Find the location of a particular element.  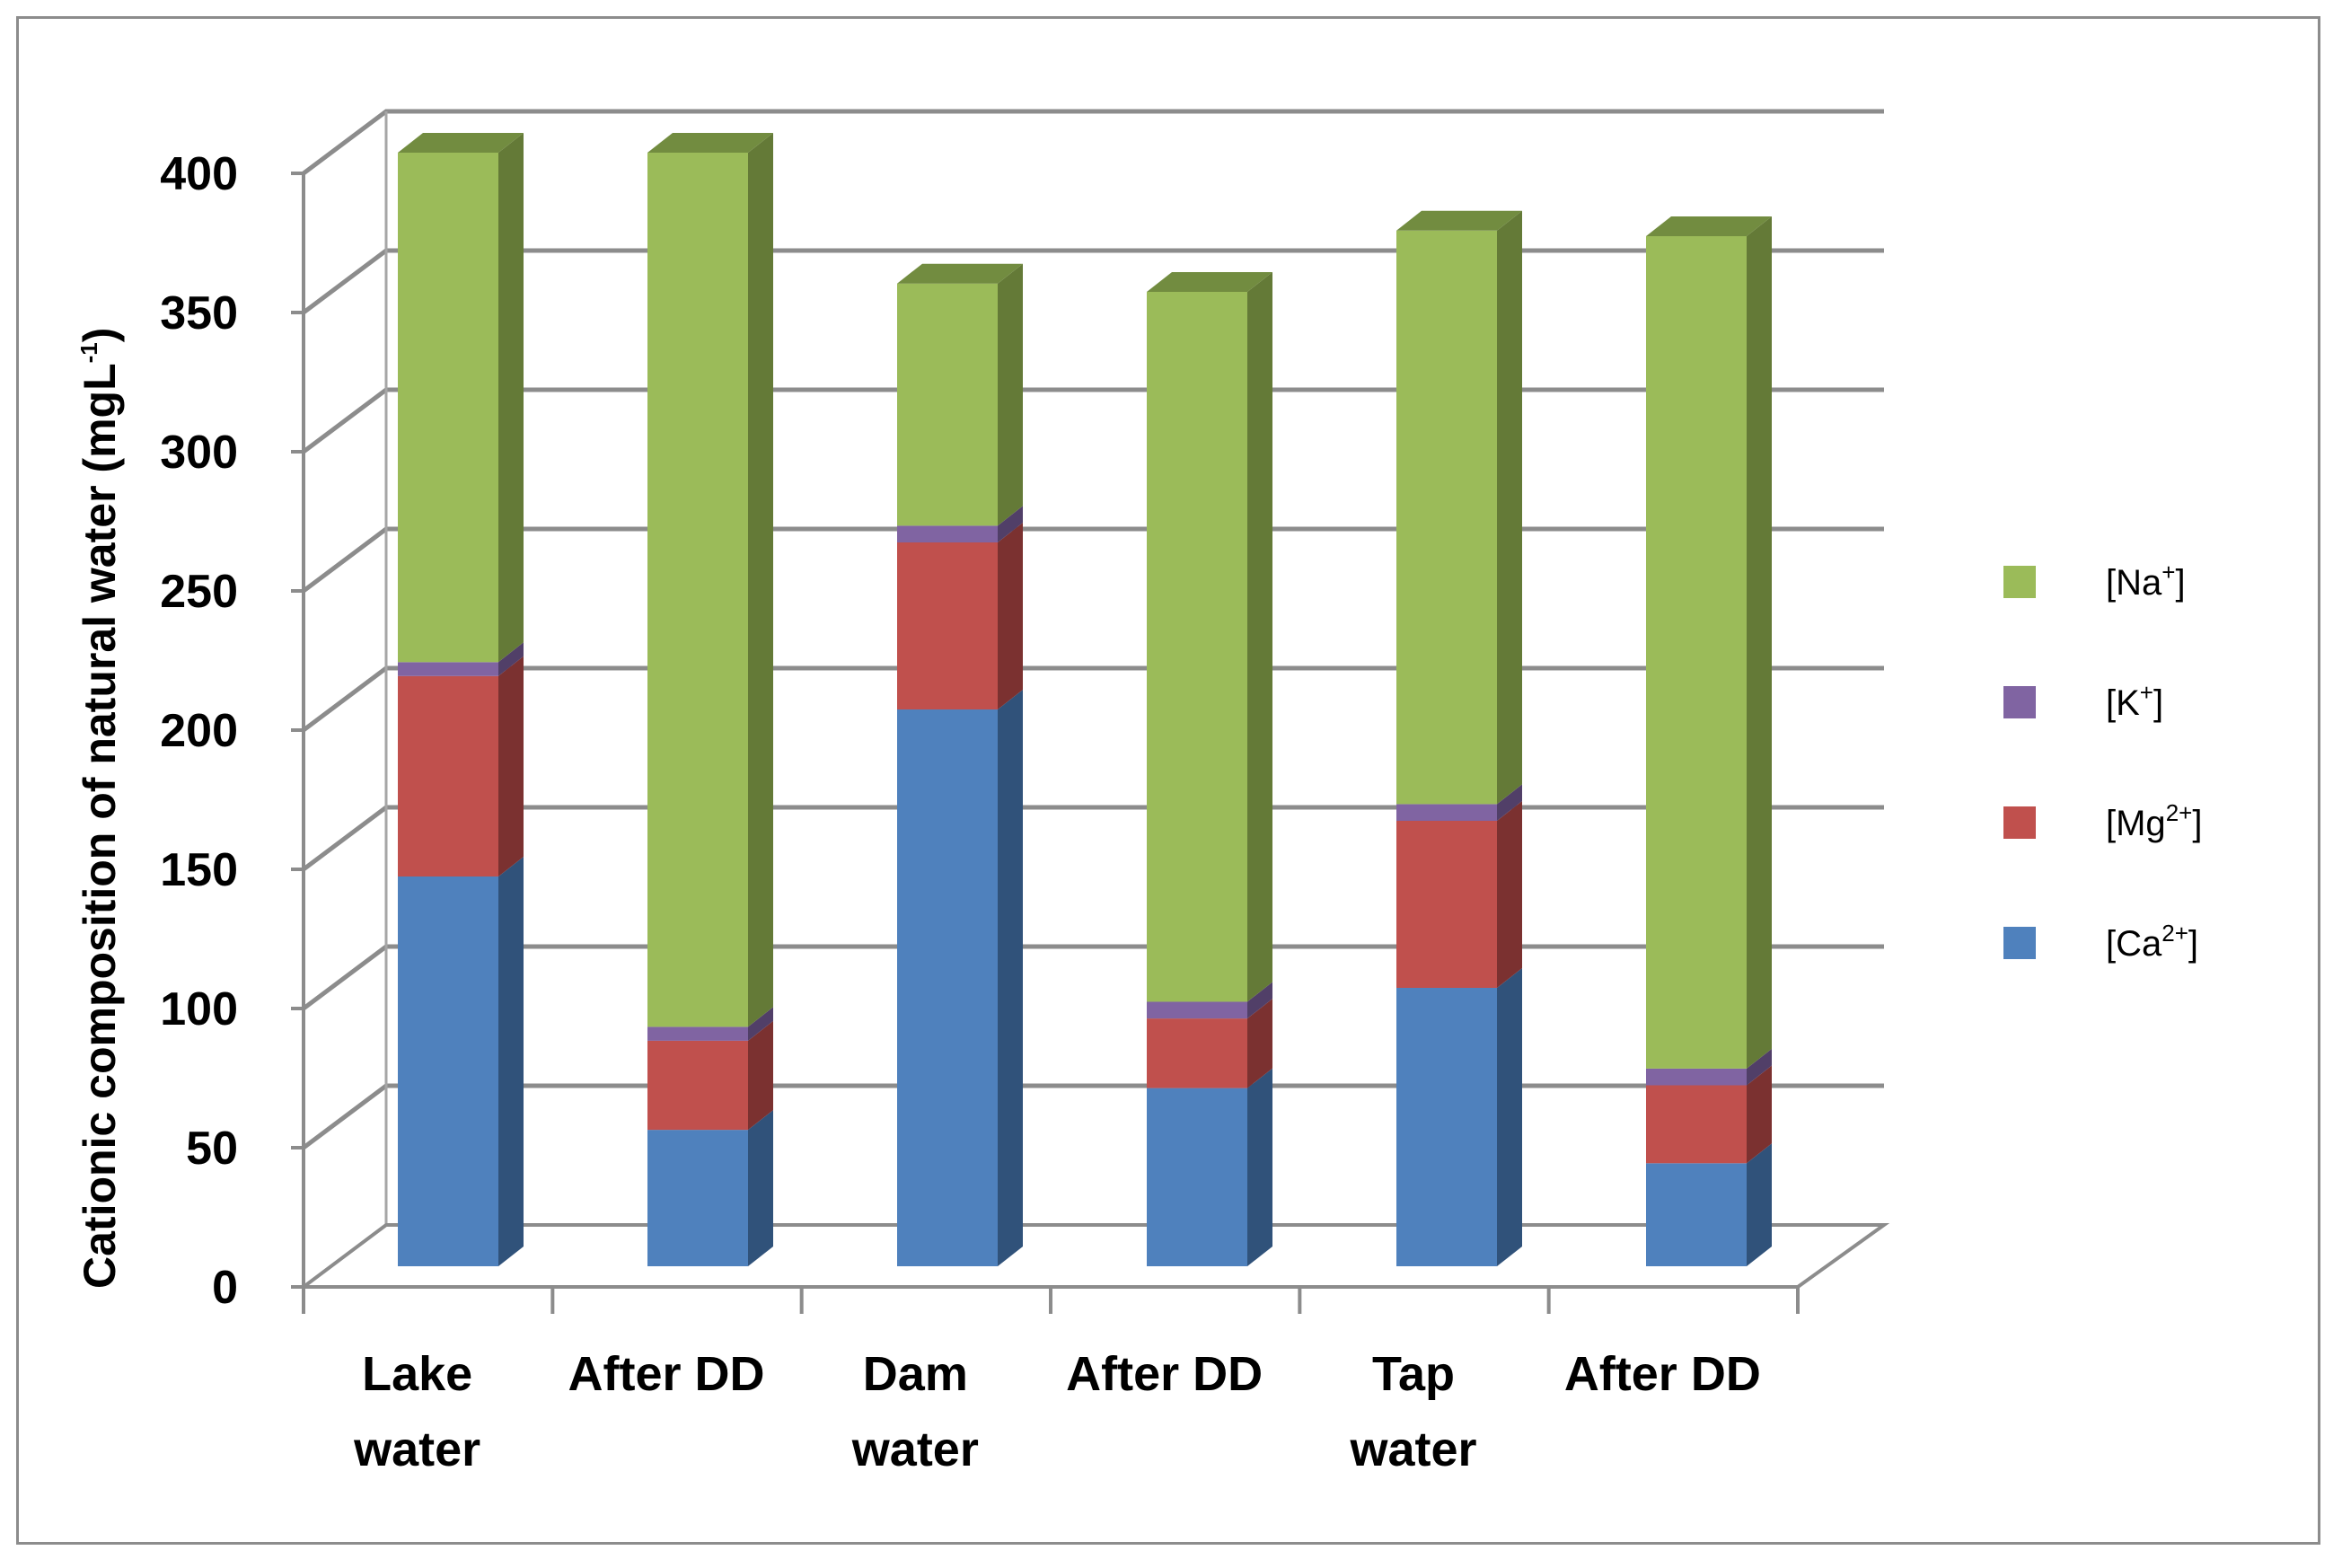

legend-label: [Mg2+] is located at coordinates (2154, 821).